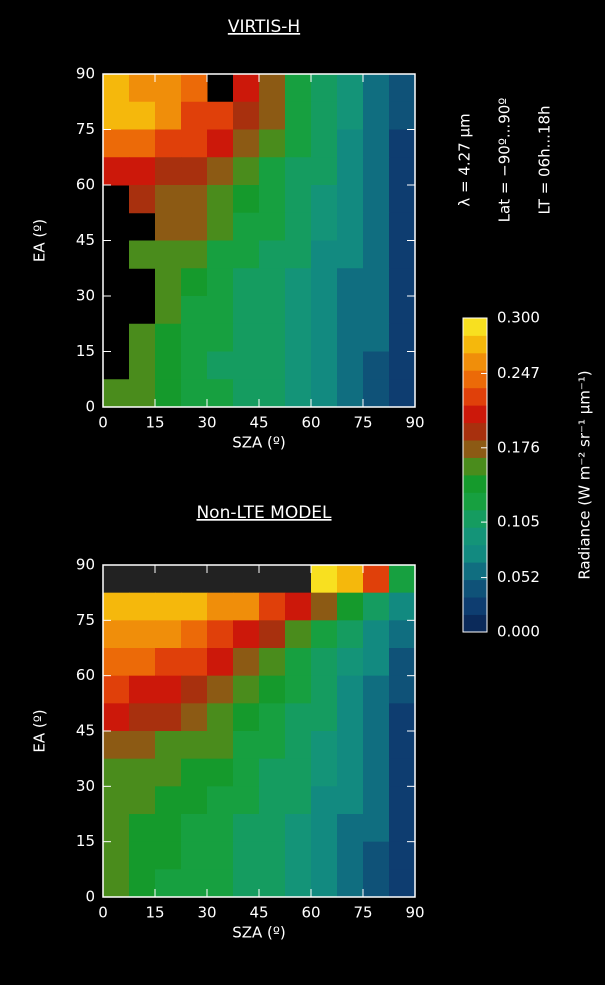 The width and height of the screenshot is (605, 985). What do you see at coordinates (154, 913) in the screenshot?
I see `x-tick-label: 15` at bounding box center [154, 913].